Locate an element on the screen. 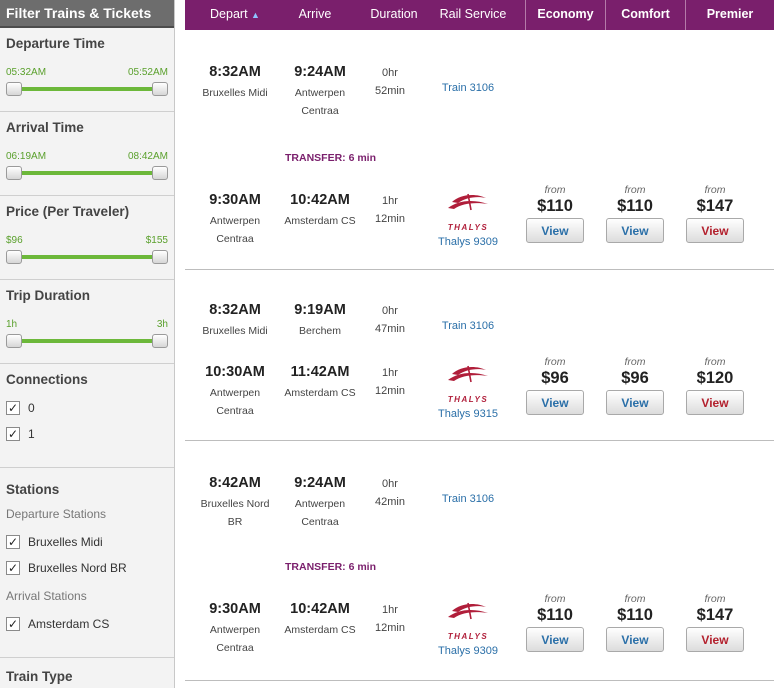  fare-price: $147 is located at coordinates (715, 206).